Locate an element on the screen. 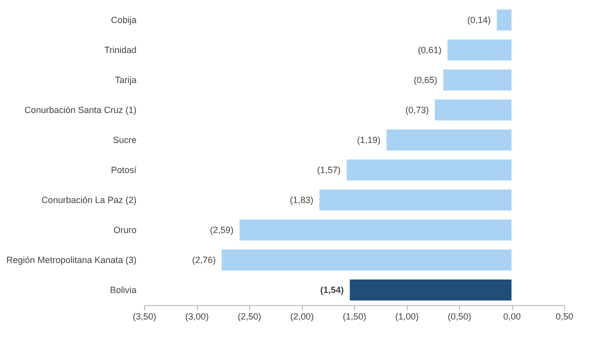  data-label: (1,57) is located at coordinates (329, 170).